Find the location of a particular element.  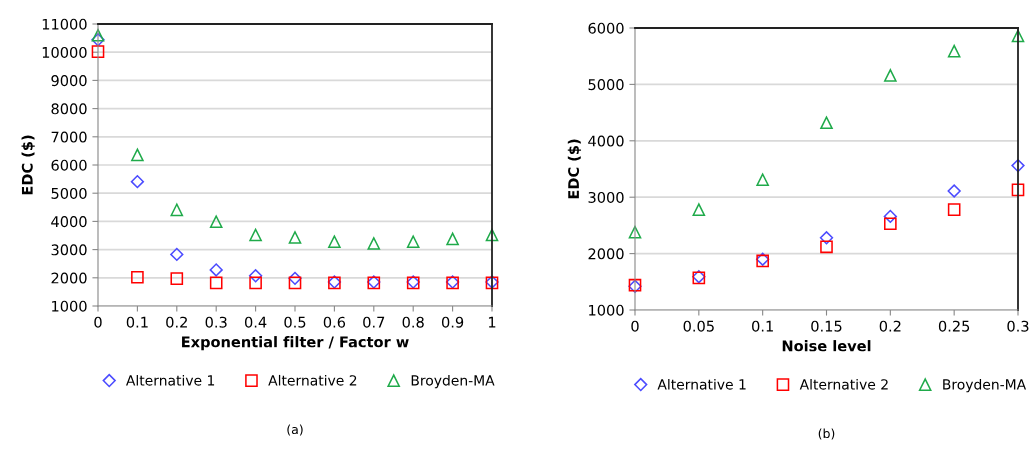

x-tick-label: 0.15 is located at coordinates (826, 326).